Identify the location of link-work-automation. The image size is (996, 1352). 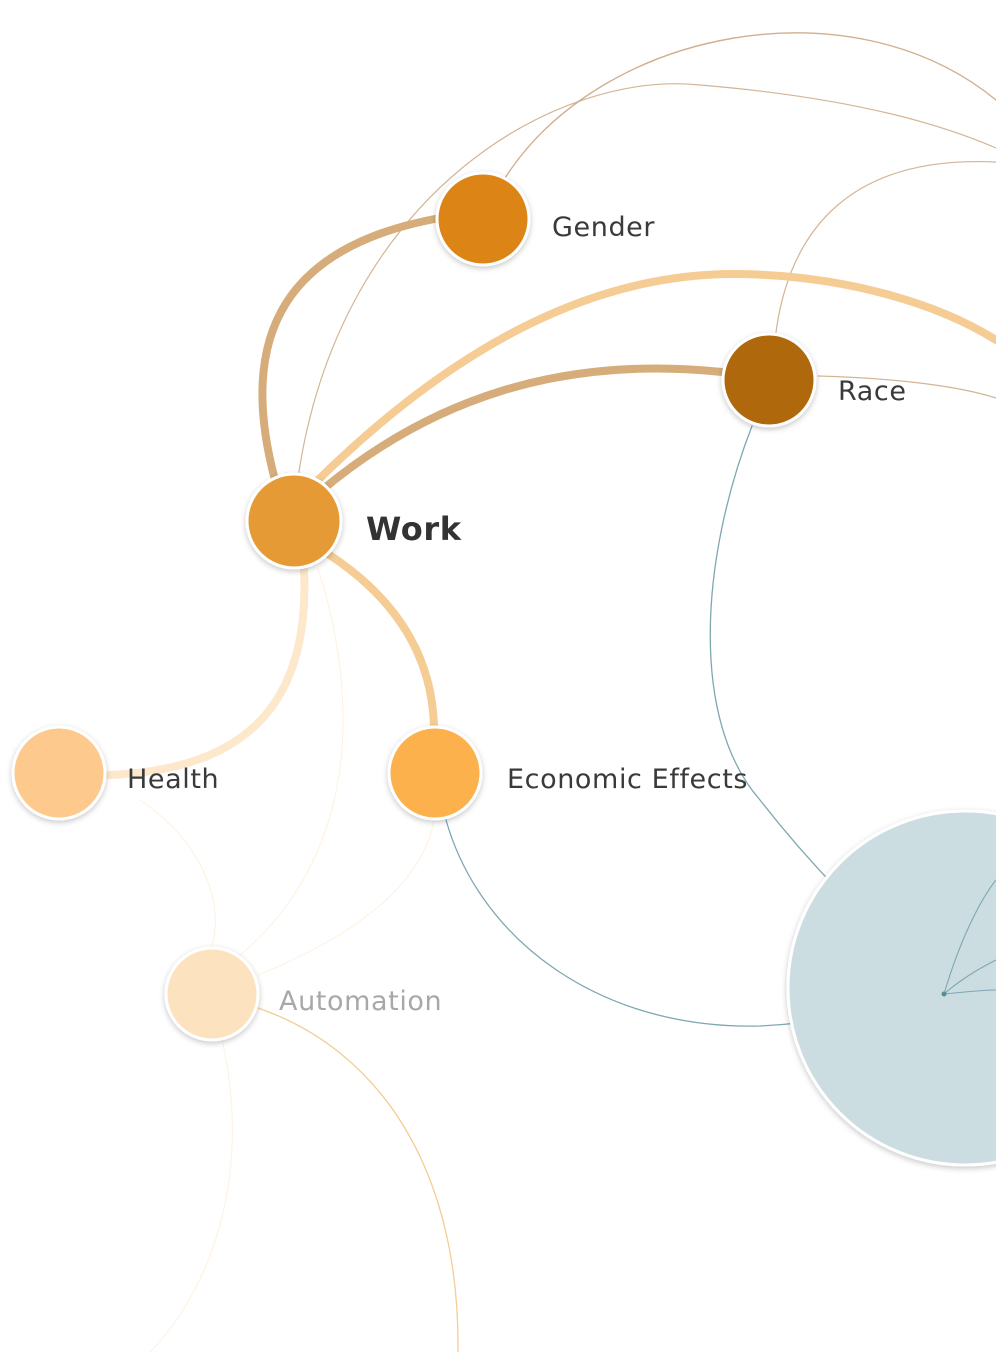
(287, 765).